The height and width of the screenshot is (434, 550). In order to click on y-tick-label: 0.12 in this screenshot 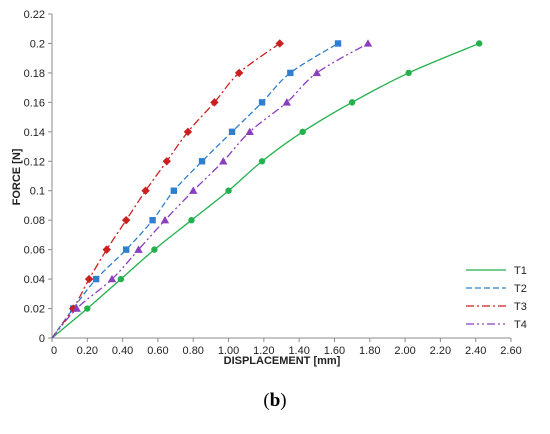, I will do `click(34, 162)`.